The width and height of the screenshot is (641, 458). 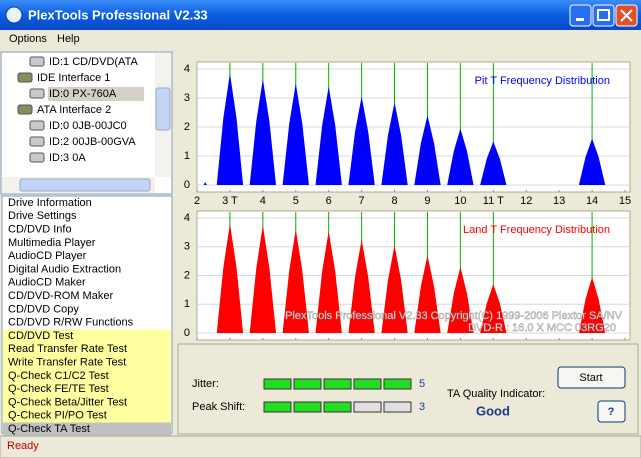 I want to click on tree-selection, so click(x=96, y=94).